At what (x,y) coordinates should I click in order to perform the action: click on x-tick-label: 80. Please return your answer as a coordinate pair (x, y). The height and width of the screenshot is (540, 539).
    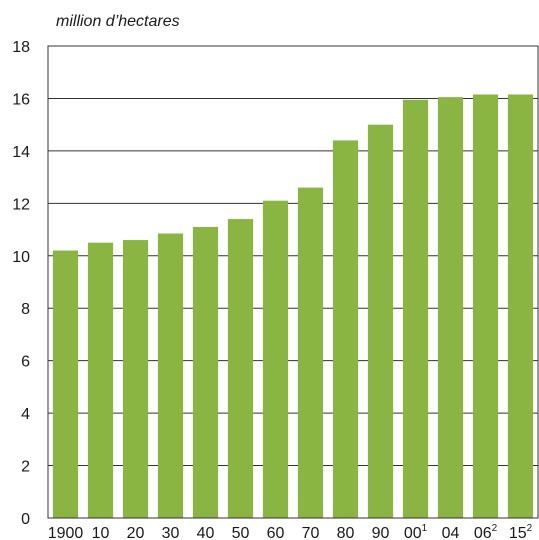
    Looking at the image, I should click on (346, 532).